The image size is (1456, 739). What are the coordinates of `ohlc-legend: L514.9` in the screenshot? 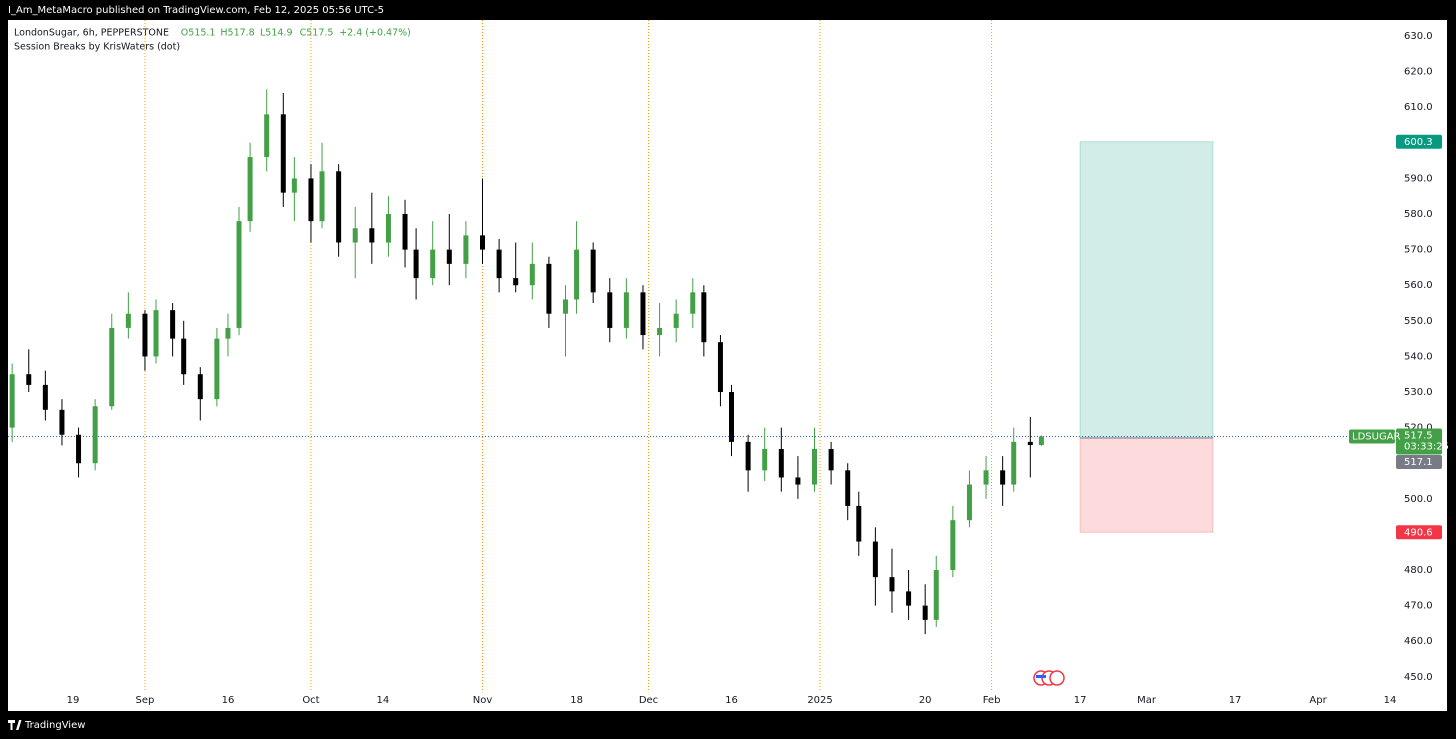 It's located at (276, 33).